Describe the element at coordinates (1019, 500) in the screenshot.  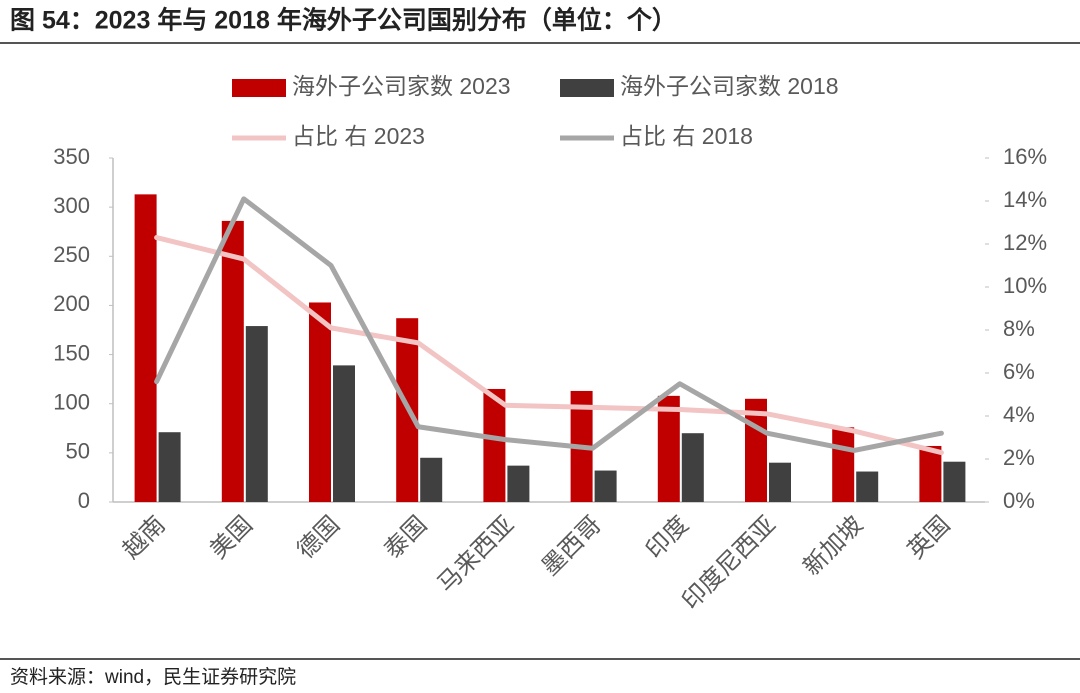
I see `y2-tick-label: 0%` at that location.